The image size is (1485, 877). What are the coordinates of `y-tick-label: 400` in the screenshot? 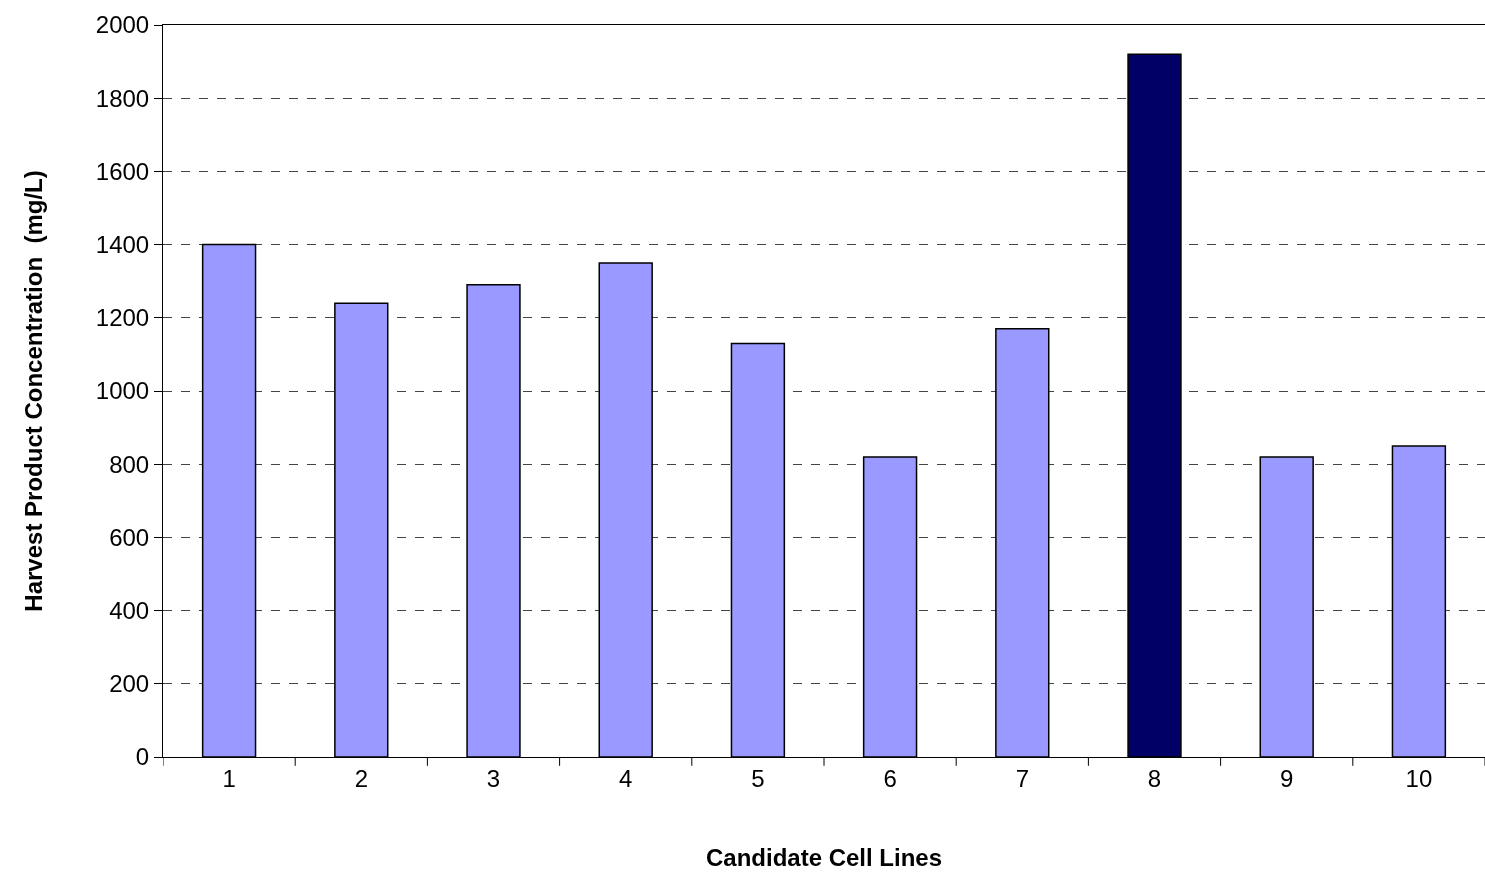 It's located at (129, 610).